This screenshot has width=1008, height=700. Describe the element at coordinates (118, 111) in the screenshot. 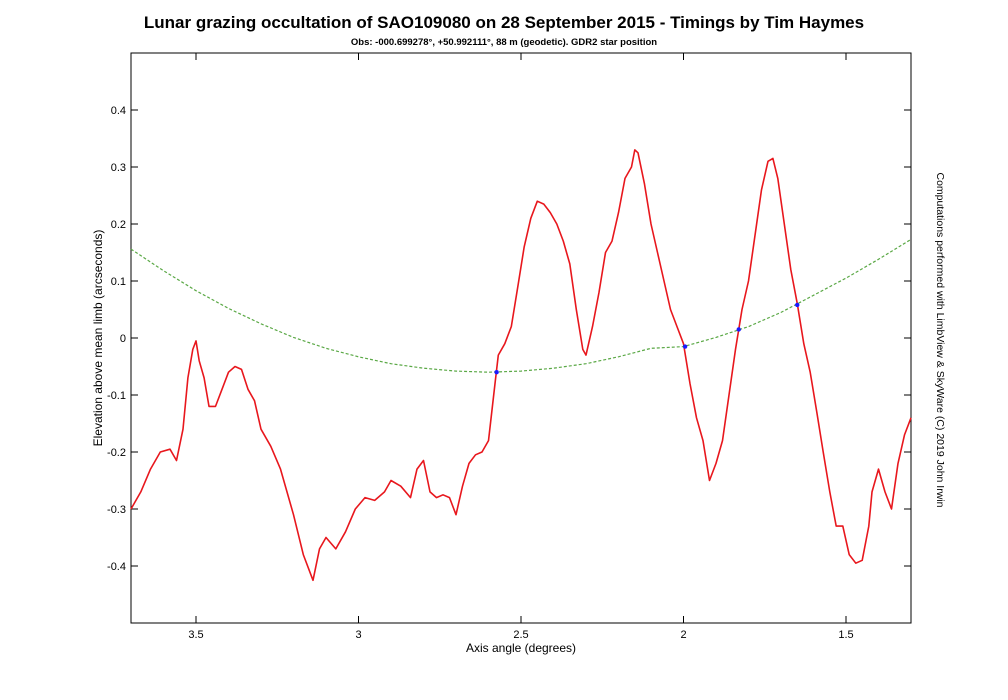

I see `y-tick-label: 0.4` at that location.